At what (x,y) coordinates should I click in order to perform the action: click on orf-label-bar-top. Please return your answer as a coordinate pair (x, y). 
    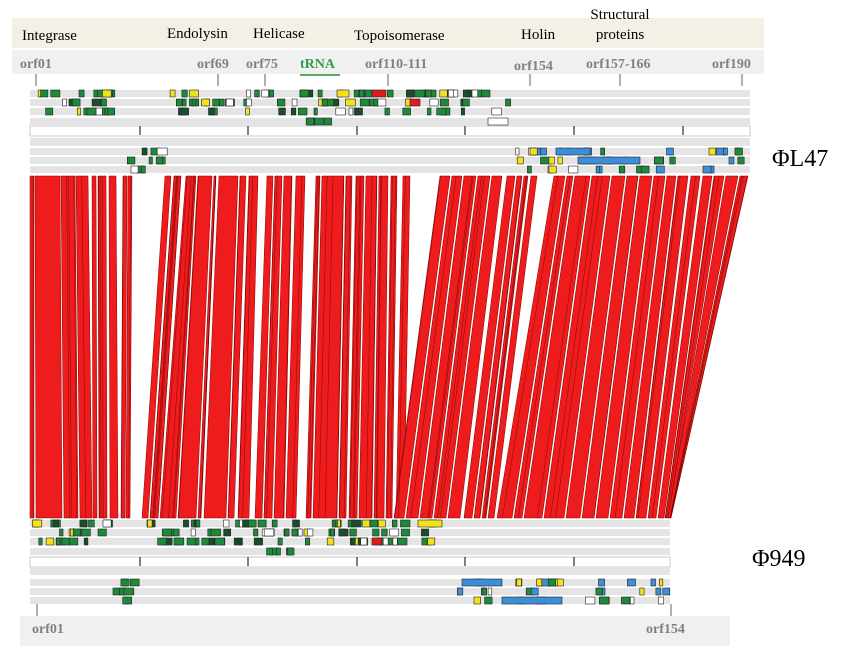
    Looking at the image, I should click on (388, 62).